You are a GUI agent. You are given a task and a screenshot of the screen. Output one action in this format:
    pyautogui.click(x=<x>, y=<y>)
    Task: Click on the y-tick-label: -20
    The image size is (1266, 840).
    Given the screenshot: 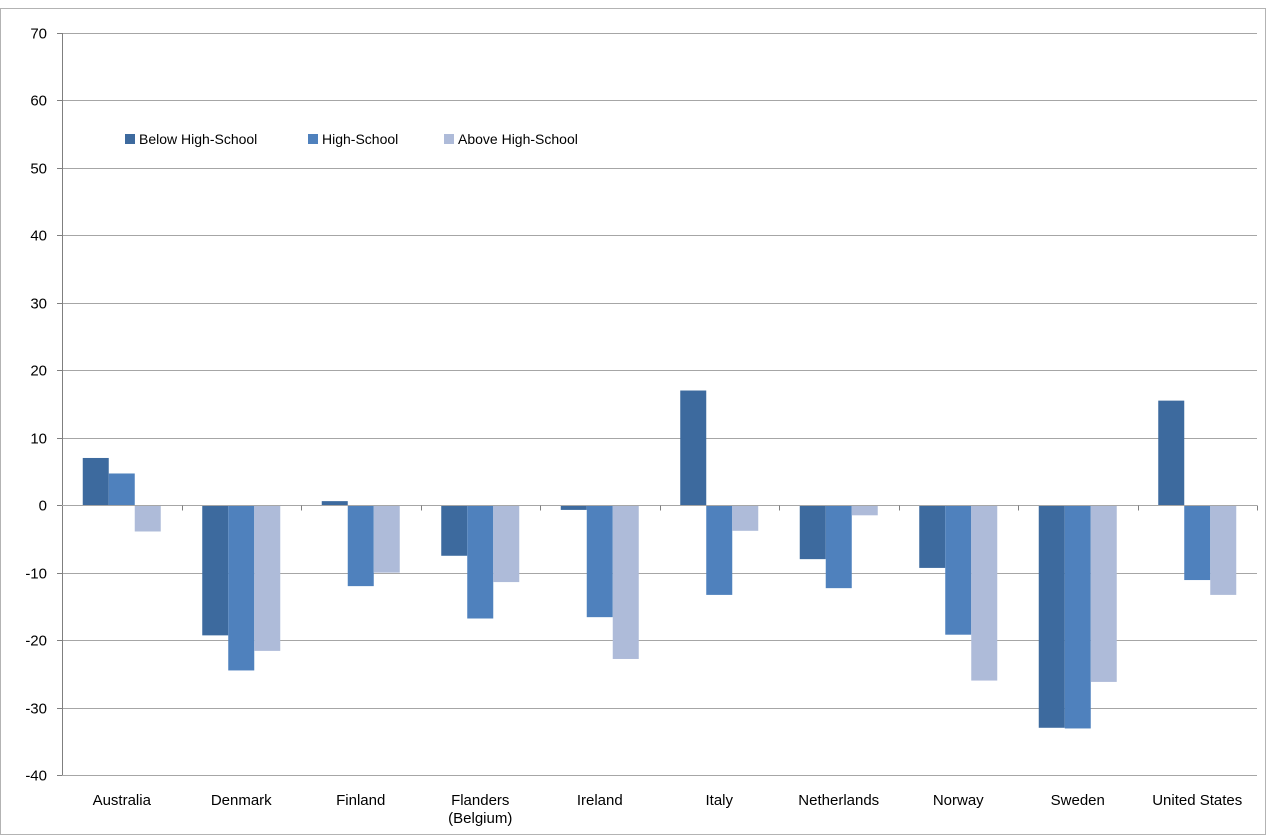 What is the action you would take?
    pyautogui.click(x=36, y=641)
    